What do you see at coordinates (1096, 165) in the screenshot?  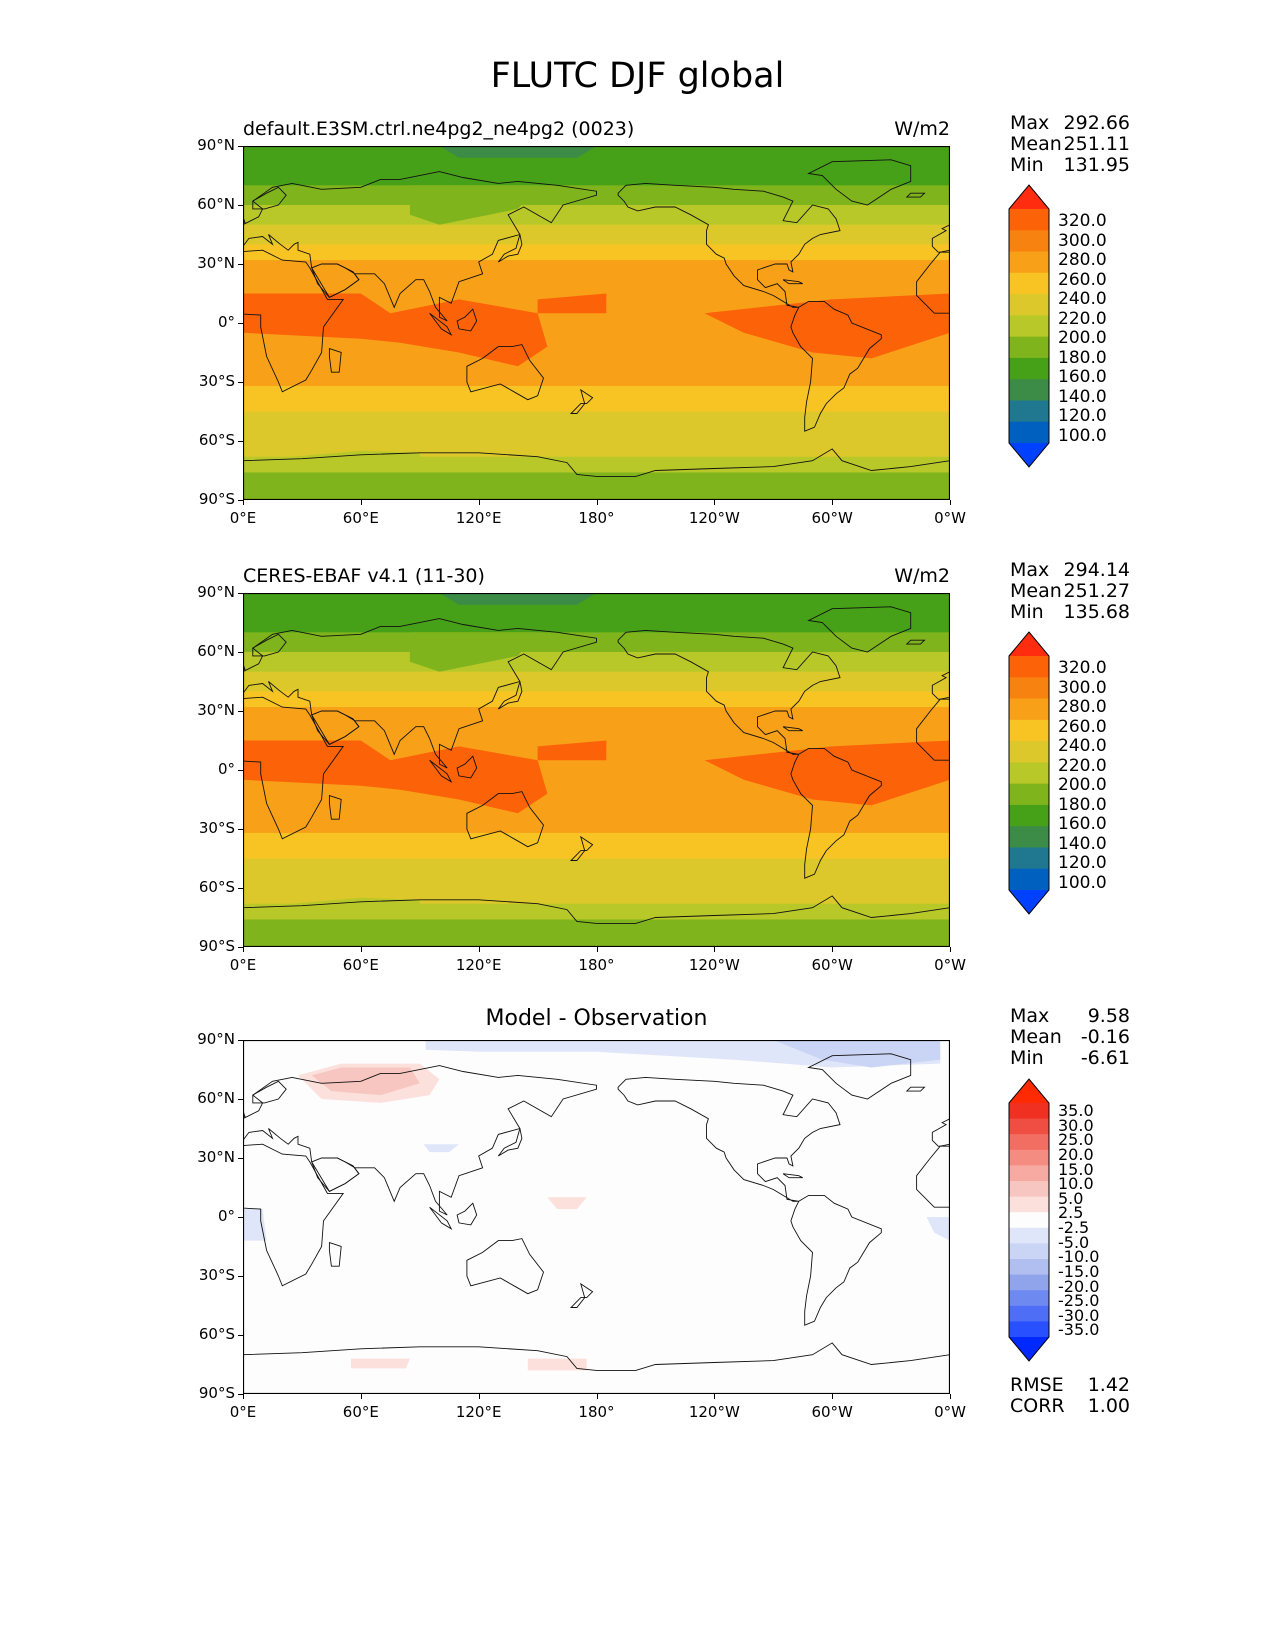 I see `min-value: 131.95` at bounding box center [1096, 165].